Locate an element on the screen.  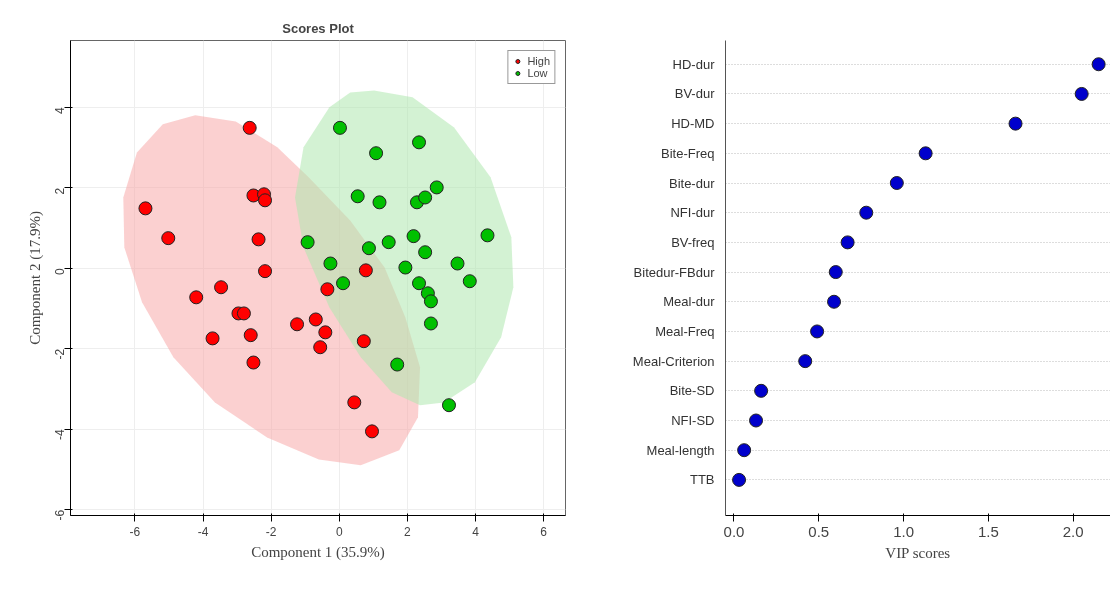
y-tick-label: Bitedur-FBdur is located at coordinates (674, 272).